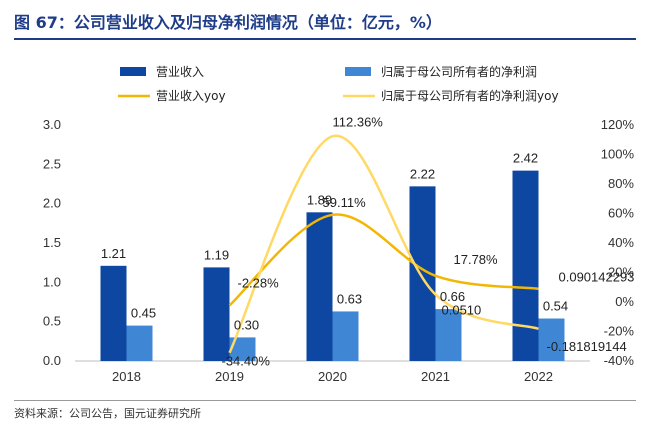 Image resolution: width=650 pixels, height=433 pixels. Describe the element at coordinates (619, 360) in the screenshot. I see `y-right-tick-label: -40%` at that location.